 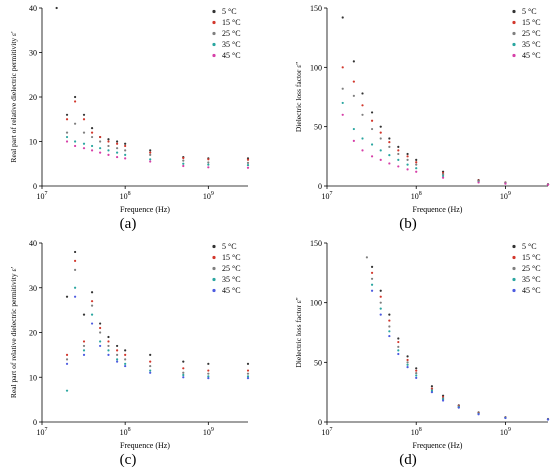 I want to click on x-tick-exponent: 7, so click(x=331, y=430).